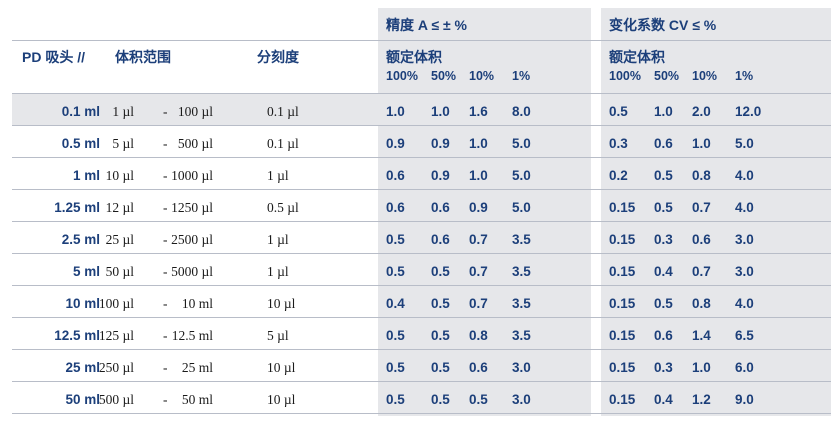  What do you see at coordinates (116, 367) in the screenshot?
I see `row-volume-min: 250 µl` at bounding box center [116, 367].